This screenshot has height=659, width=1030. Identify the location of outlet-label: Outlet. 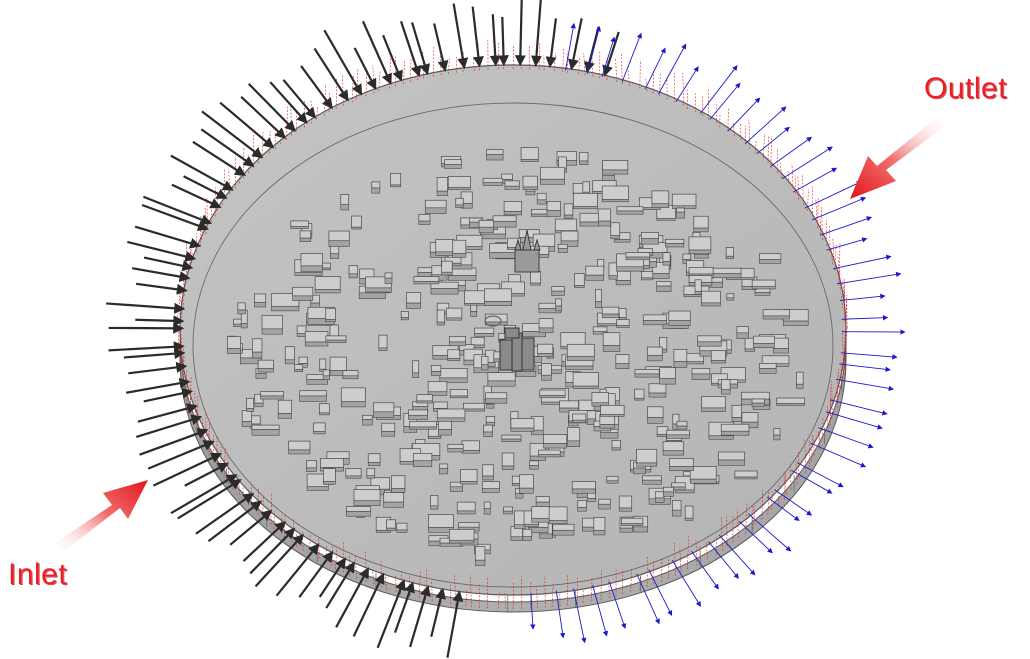
(966, 88).